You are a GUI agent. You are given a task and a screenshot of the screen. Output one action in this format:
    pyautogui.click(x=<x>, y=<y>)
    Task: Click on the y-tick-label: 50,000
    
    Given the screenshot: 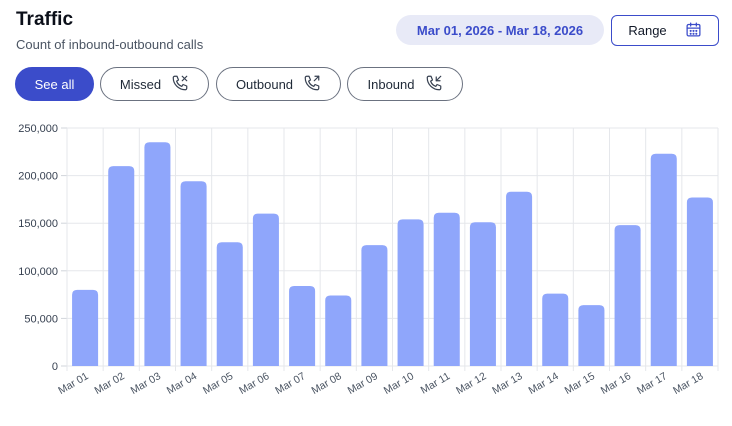 What is the action you would take?
    pyautogui.click(x=41, y=319)
    